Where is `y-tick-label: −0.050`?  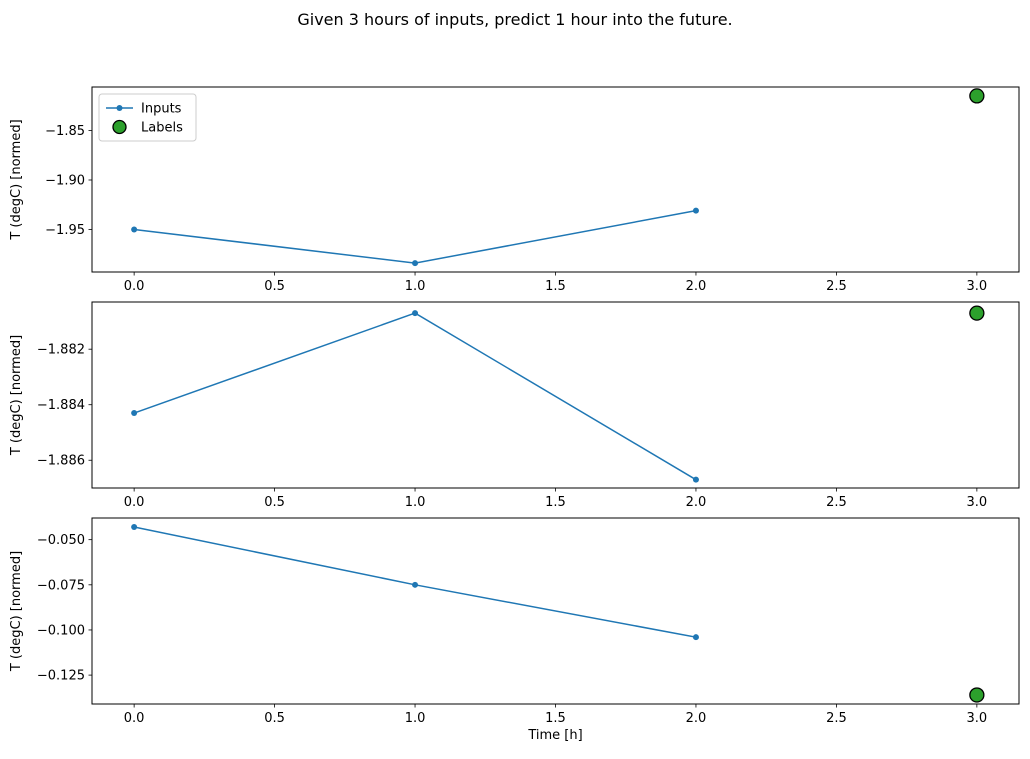
y-tick-label: −0.050 is located at coordinates (61, 540).